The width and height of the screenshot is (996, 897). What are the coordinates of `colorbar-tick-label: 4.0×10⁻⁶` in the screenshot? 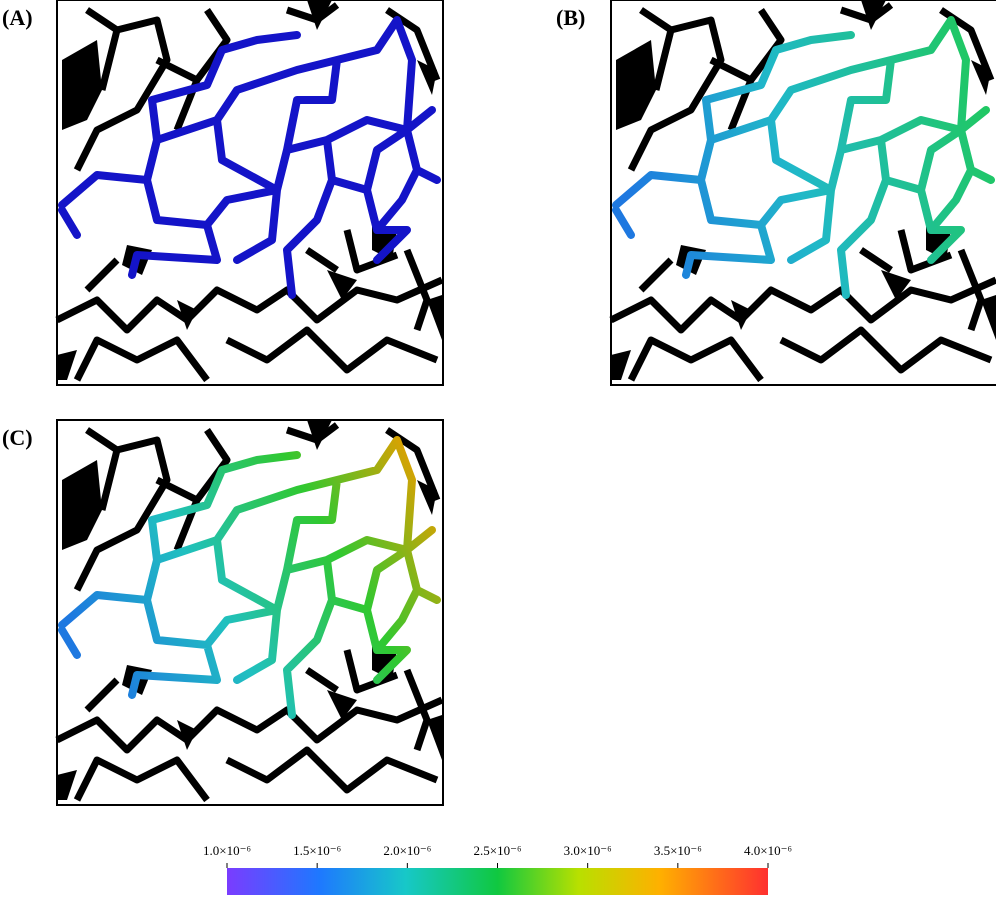 It's located at (768, 850).